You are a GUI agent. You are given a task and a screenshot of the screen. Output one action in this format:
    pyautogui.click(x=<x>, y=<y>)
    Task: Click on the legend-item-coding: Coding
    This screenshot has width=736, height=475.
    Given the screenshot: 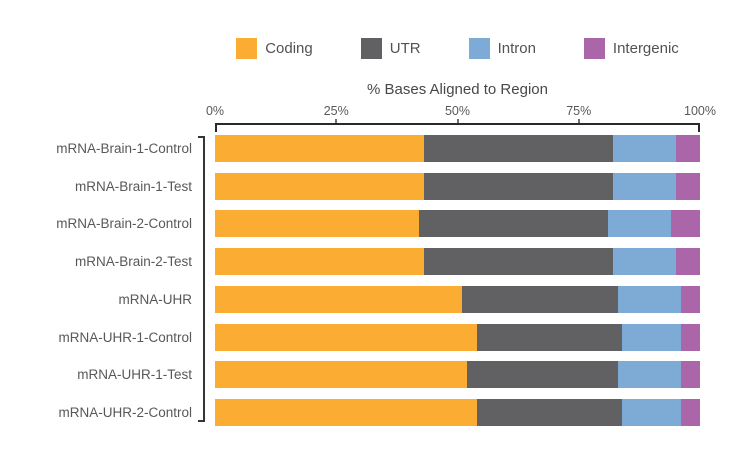 What is the action you would take?
    pyautogui.click(x=274, y=48)
    